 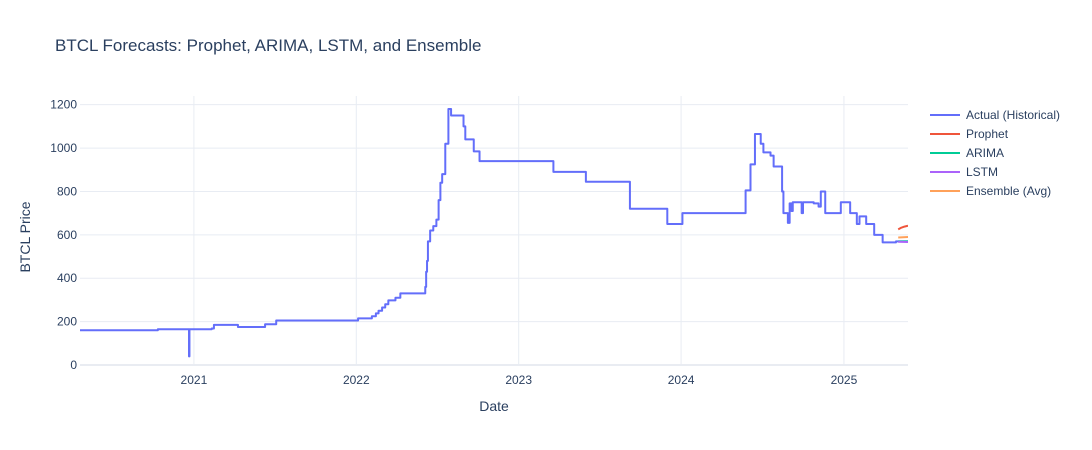 I want to click on x-tick-label: 2021, so click(x=194, y=380).